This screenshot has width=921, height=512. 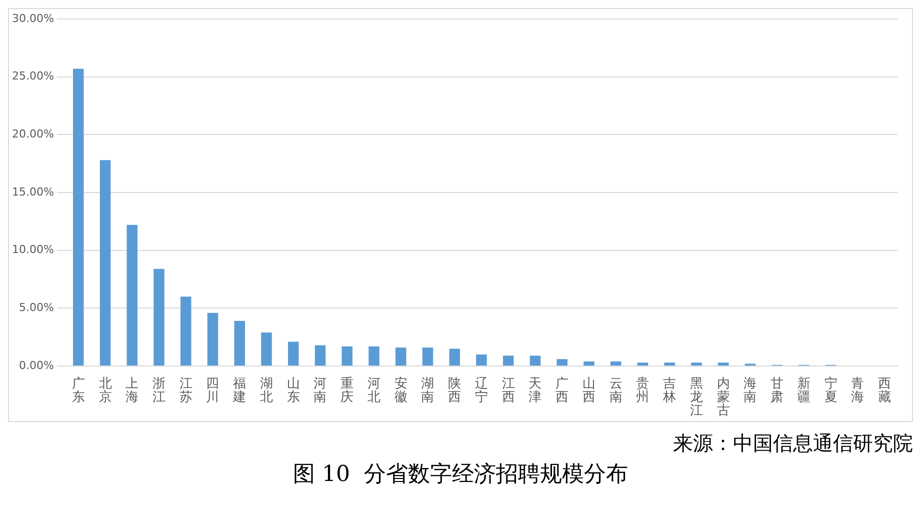 I want to click on x-tick-label: 安徽, so click(x=401, y=390).